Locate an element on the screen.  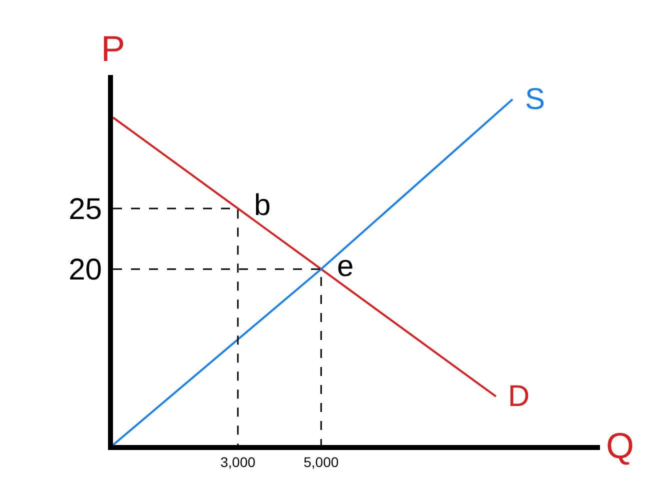
y-tick-label: 25 is located at coordinates (85, 209).